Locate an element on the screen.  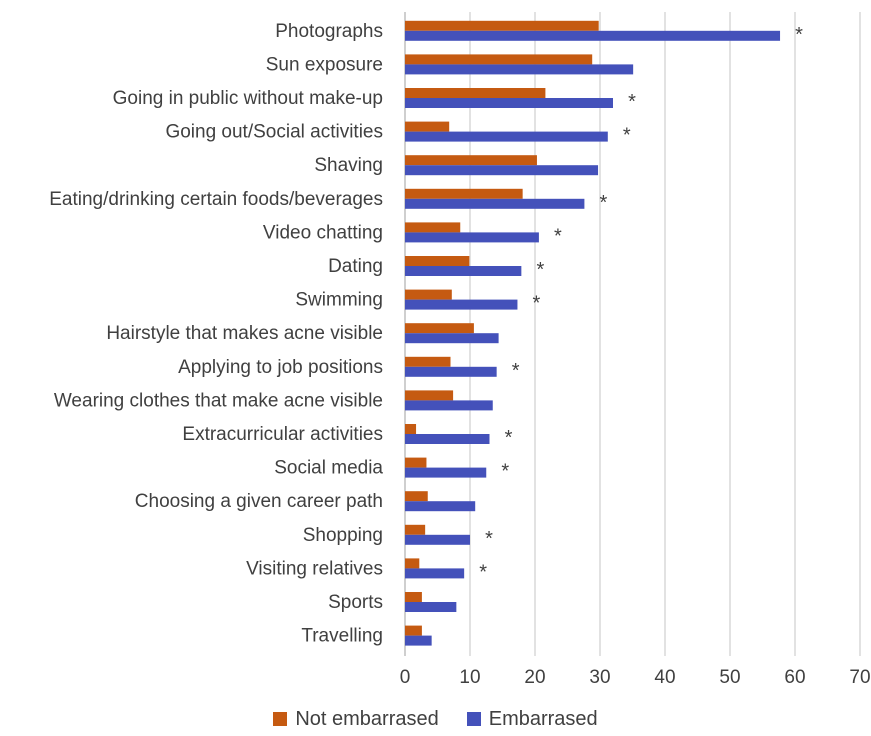
bar-embarrased-applying-to-job-positions is located at coordinates (451, 371).